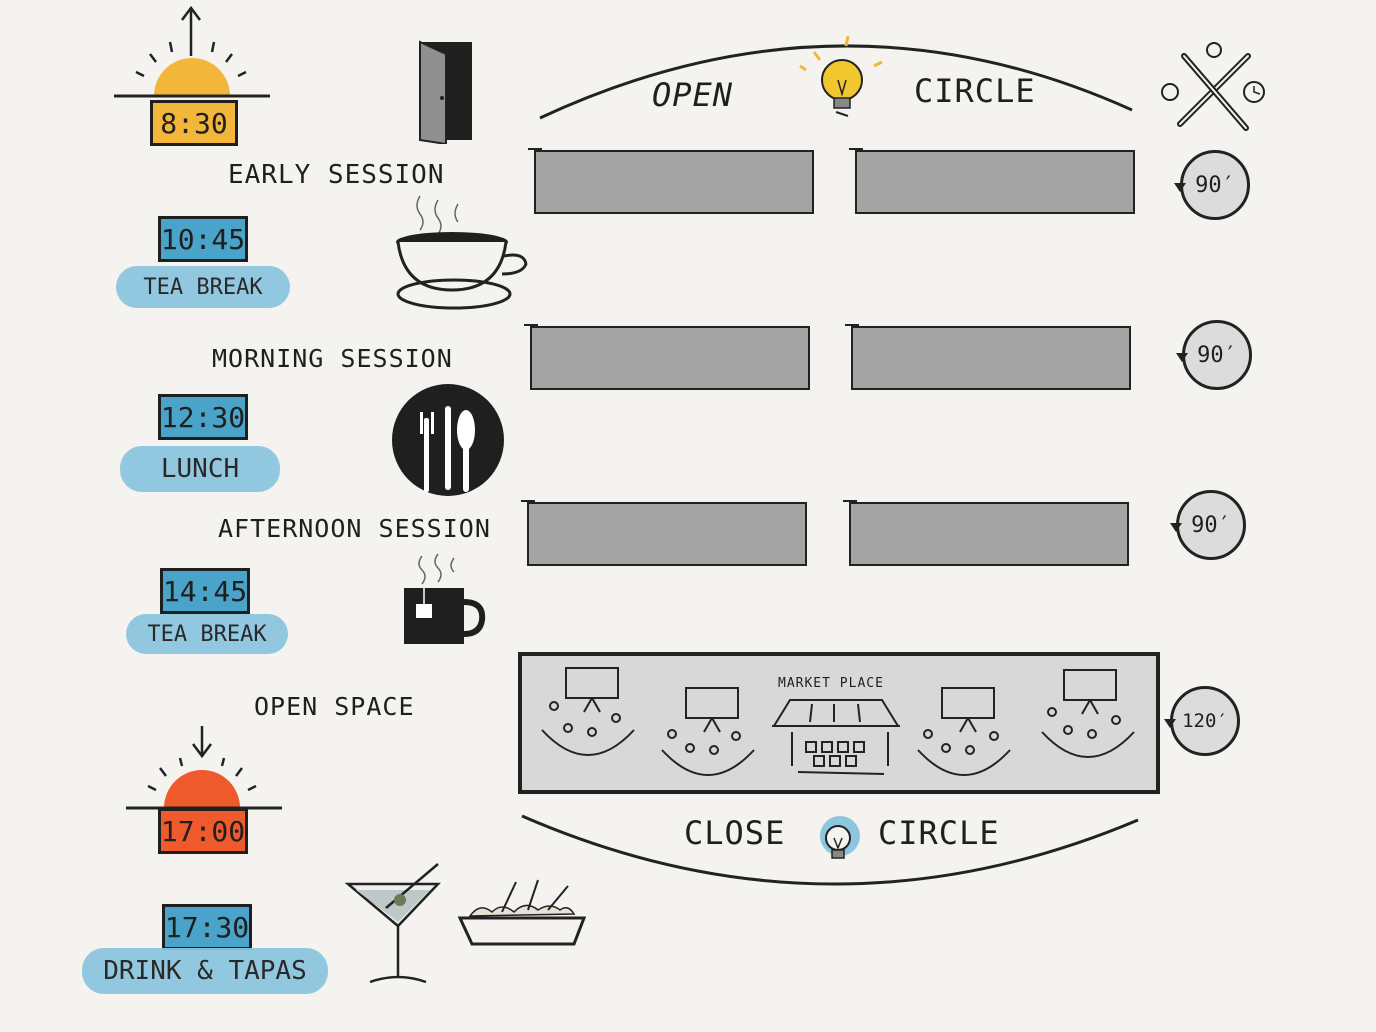  What do you see at coordinates (205, 971) in the screenshot?
I see `drink-tapas-label: DRINK & TAPAS` at bounding box center [205, 971].